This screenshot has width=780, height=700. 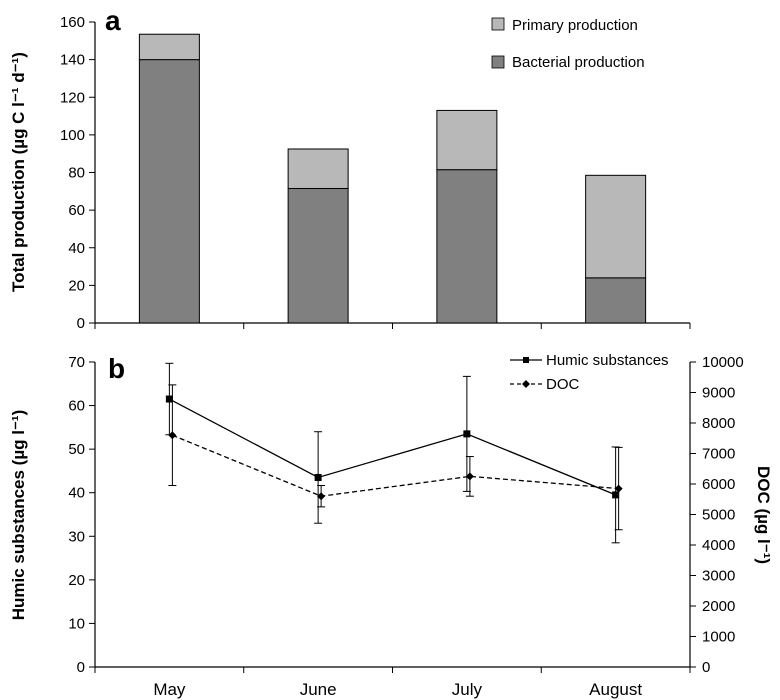 I want to click on b-right-ytick-label-5: 5000, so click(x=718, y=515).